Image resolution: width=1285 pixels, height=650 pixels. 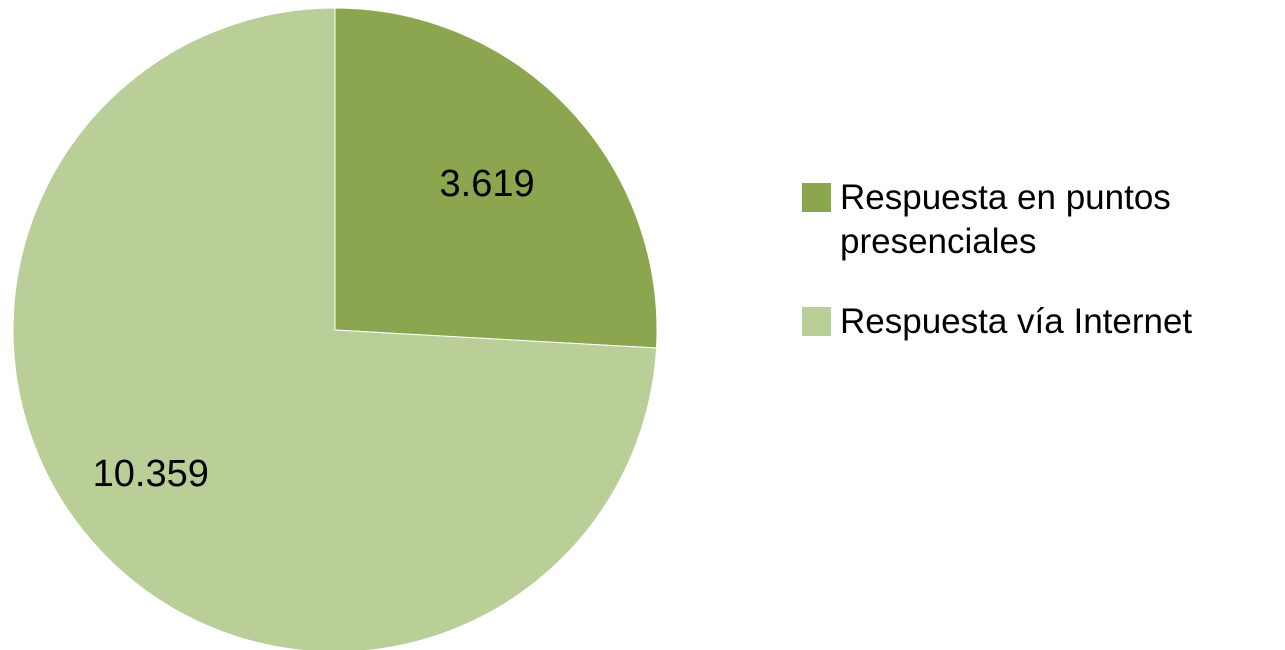 I want to click on legend-item-presenciales: Respuesta en puntos presenciales, so click(x=1037, y=220).